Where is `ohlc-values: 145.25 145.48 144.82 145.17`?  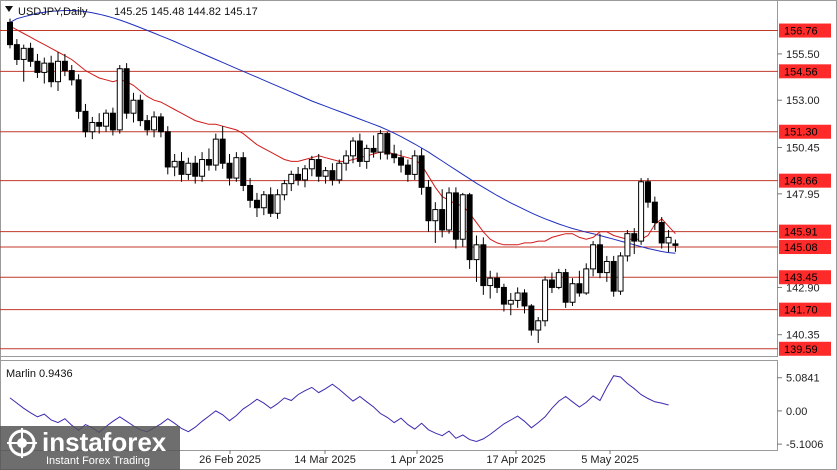
ohlc-values: 145.25 145.48 144.82 145.17 is located at coordinates (186, 12).